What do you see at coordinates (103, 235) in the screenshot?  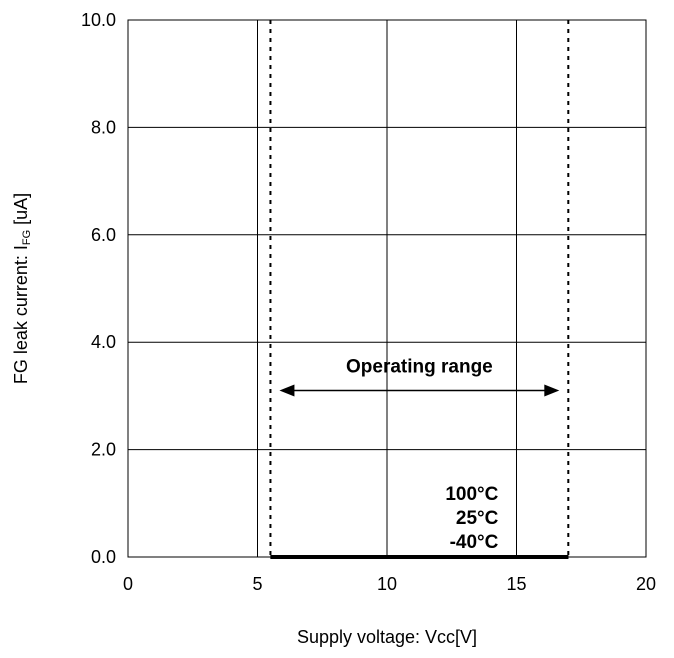 I see `y-tick-label-6.0: 6.0` at bounding box center [103, 235].